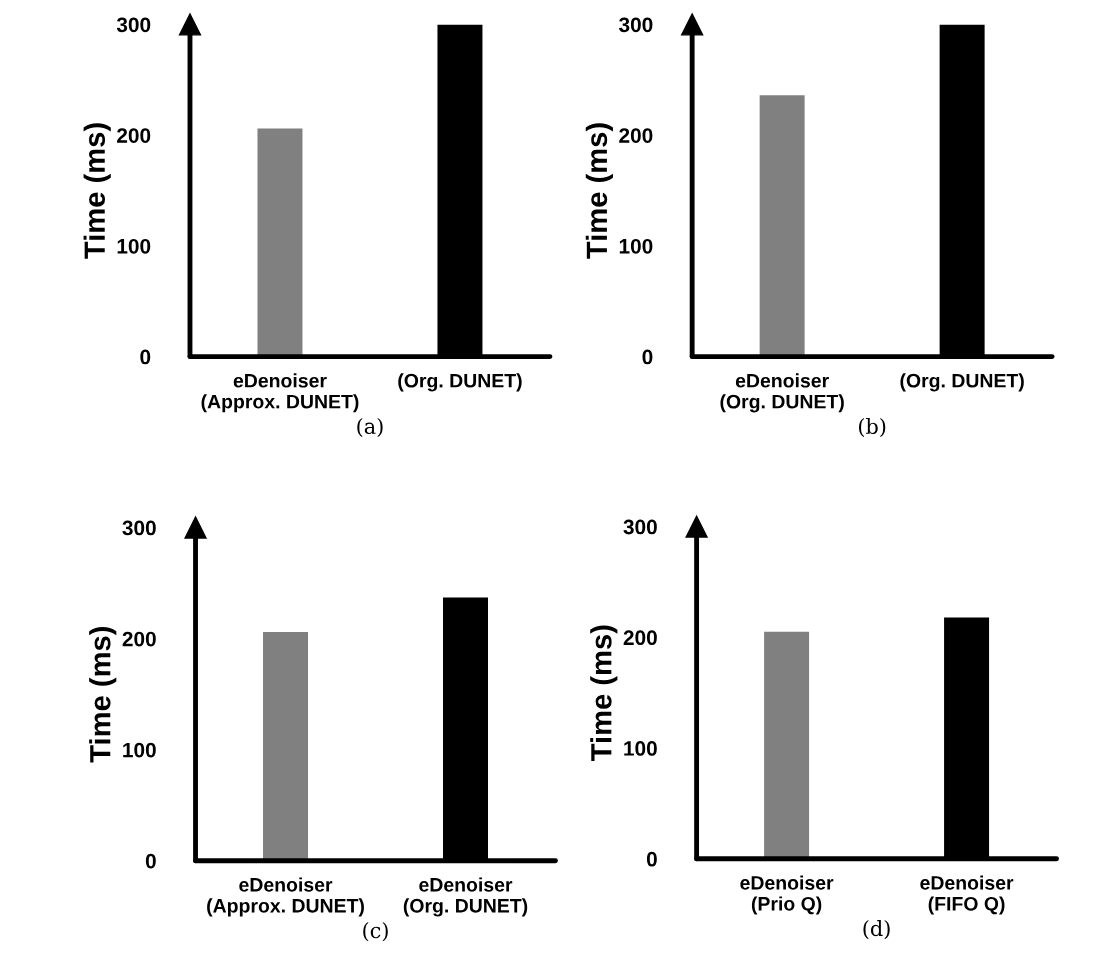 Image resolution: width=1111 pixels, height=977 pixels. I want to click on x-axis-title: (c), so click(375, 932).